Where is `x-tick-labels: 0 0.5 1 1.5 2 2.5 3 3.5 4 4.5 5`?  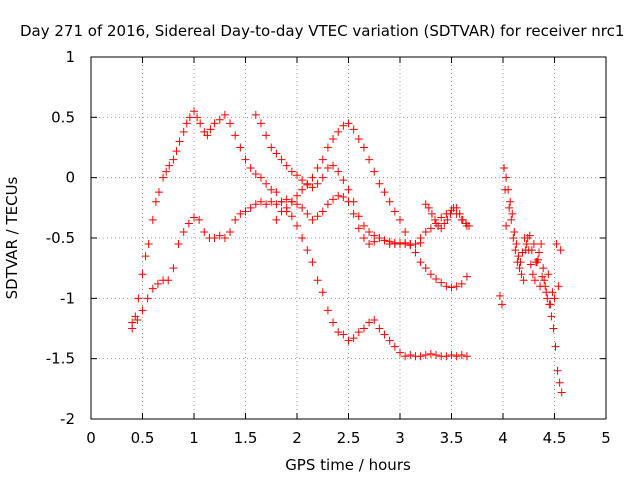 x-tick-labels: 0 0.5 1 1.5 2 2.5 3 3.5 4 4.5 5 is located at coordinates (348, 438).